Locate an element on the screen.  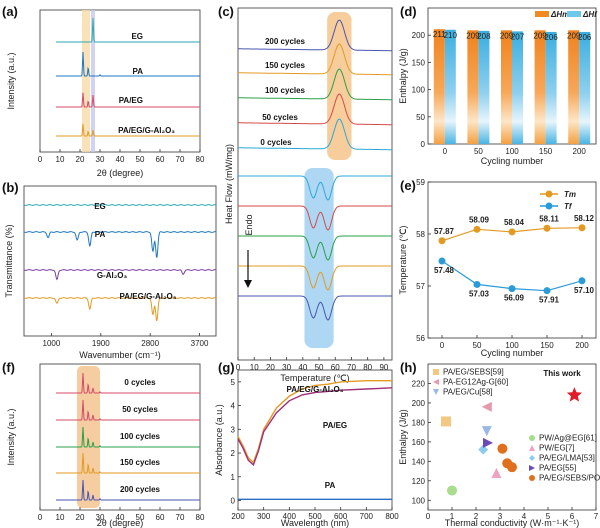
pg-label-pa: PA is located at coordinates (330, 485).